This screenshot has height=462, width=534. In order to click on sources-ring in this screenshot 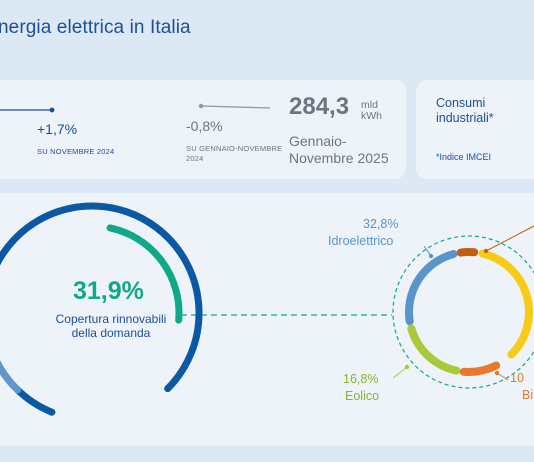, I will do `click(463, 307)`.